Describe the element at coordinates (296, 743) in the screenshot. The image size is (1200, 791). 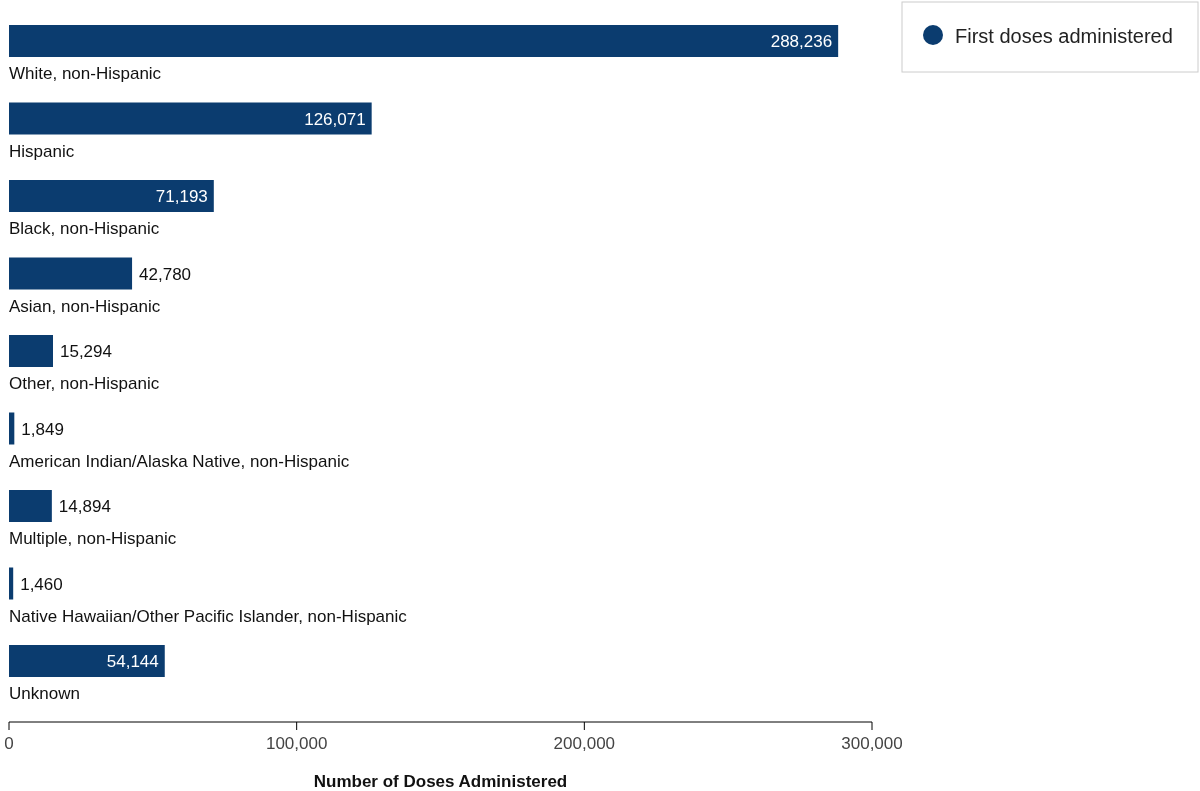
I see `x-tick-label: 100,000` at that location.